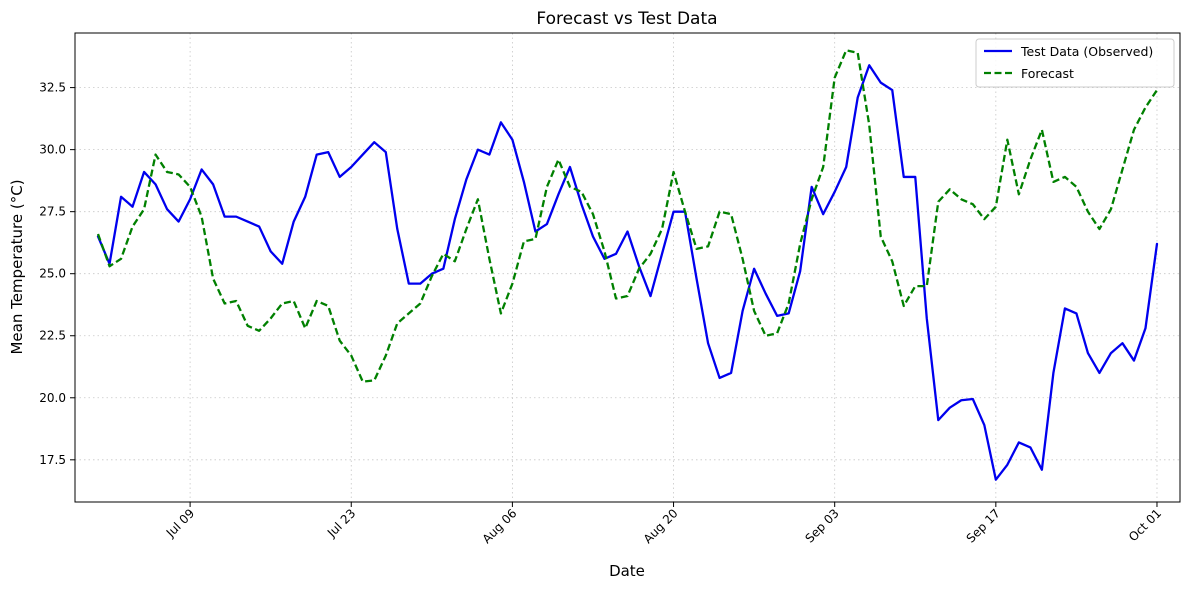 The image size is (1189, 590). What do you see at coordinates (341, 523) in the screenshot?
I see `x-tick-label: Jul 23` at bounding box center [341, 523].